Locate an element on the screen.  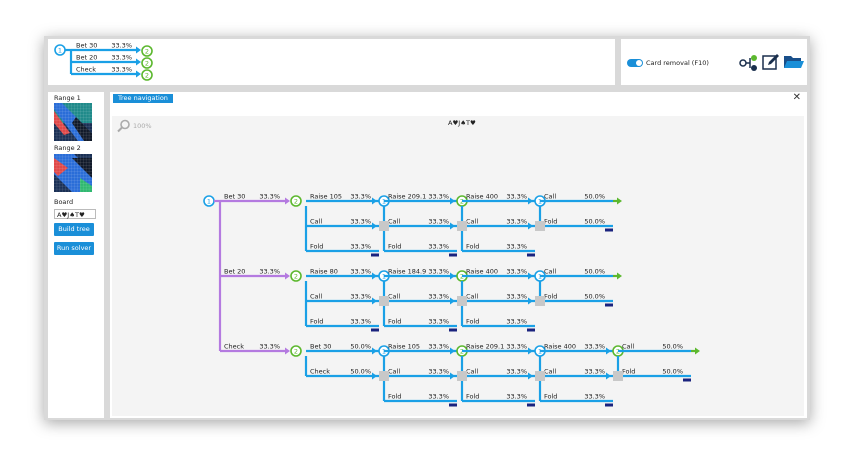
action-label: Raise 80 is located at coordinates (324, 272).